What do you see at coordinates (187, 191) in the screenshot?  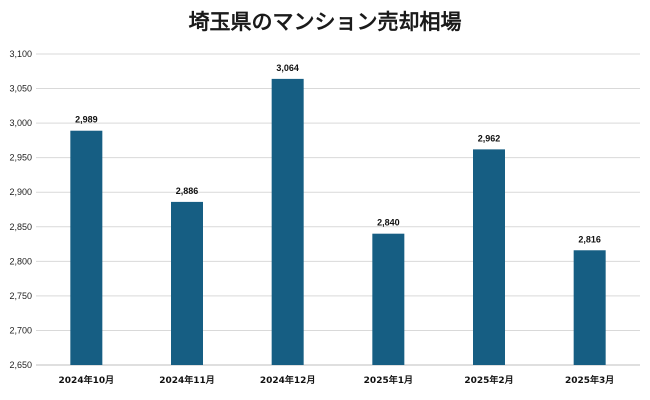 I see `data-label: 2,886` at bounding box center [187, 191].